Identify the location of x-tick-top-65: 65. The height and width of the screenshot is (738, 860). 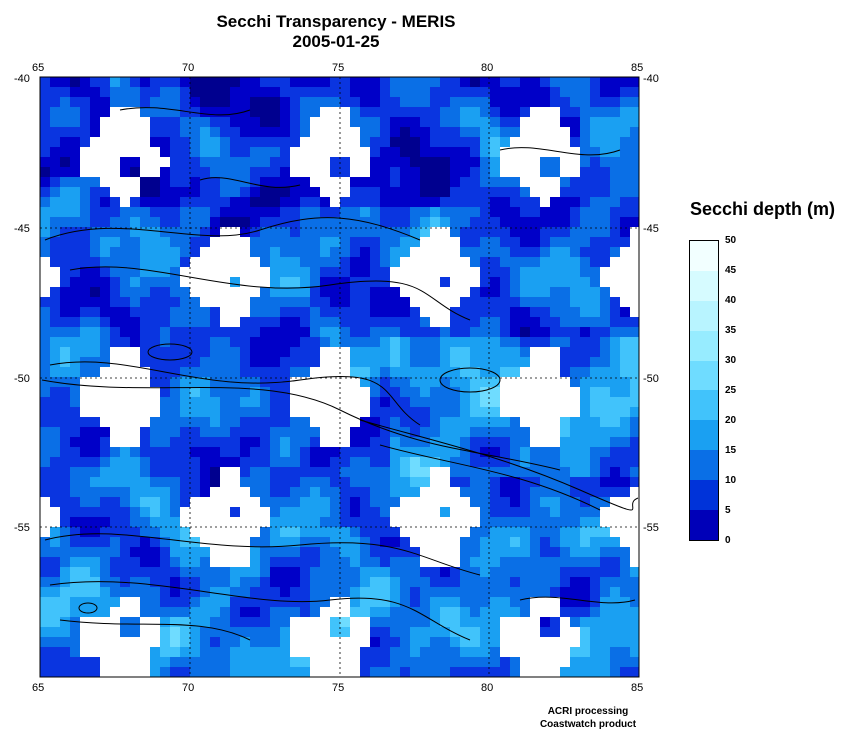
(38, 68).